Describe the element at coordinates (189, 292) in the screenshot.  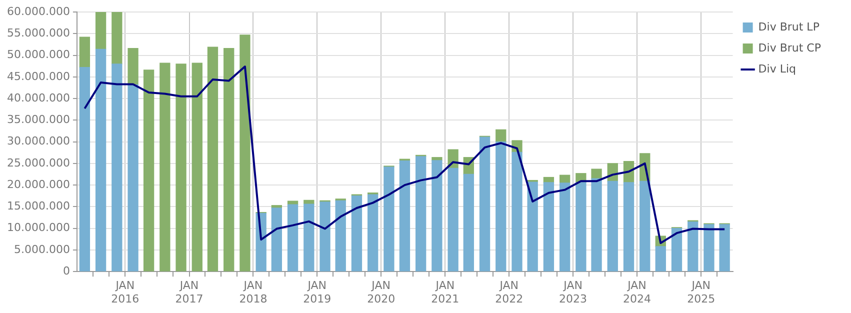
I see `x-tick-label: JAN 2017` at that location.